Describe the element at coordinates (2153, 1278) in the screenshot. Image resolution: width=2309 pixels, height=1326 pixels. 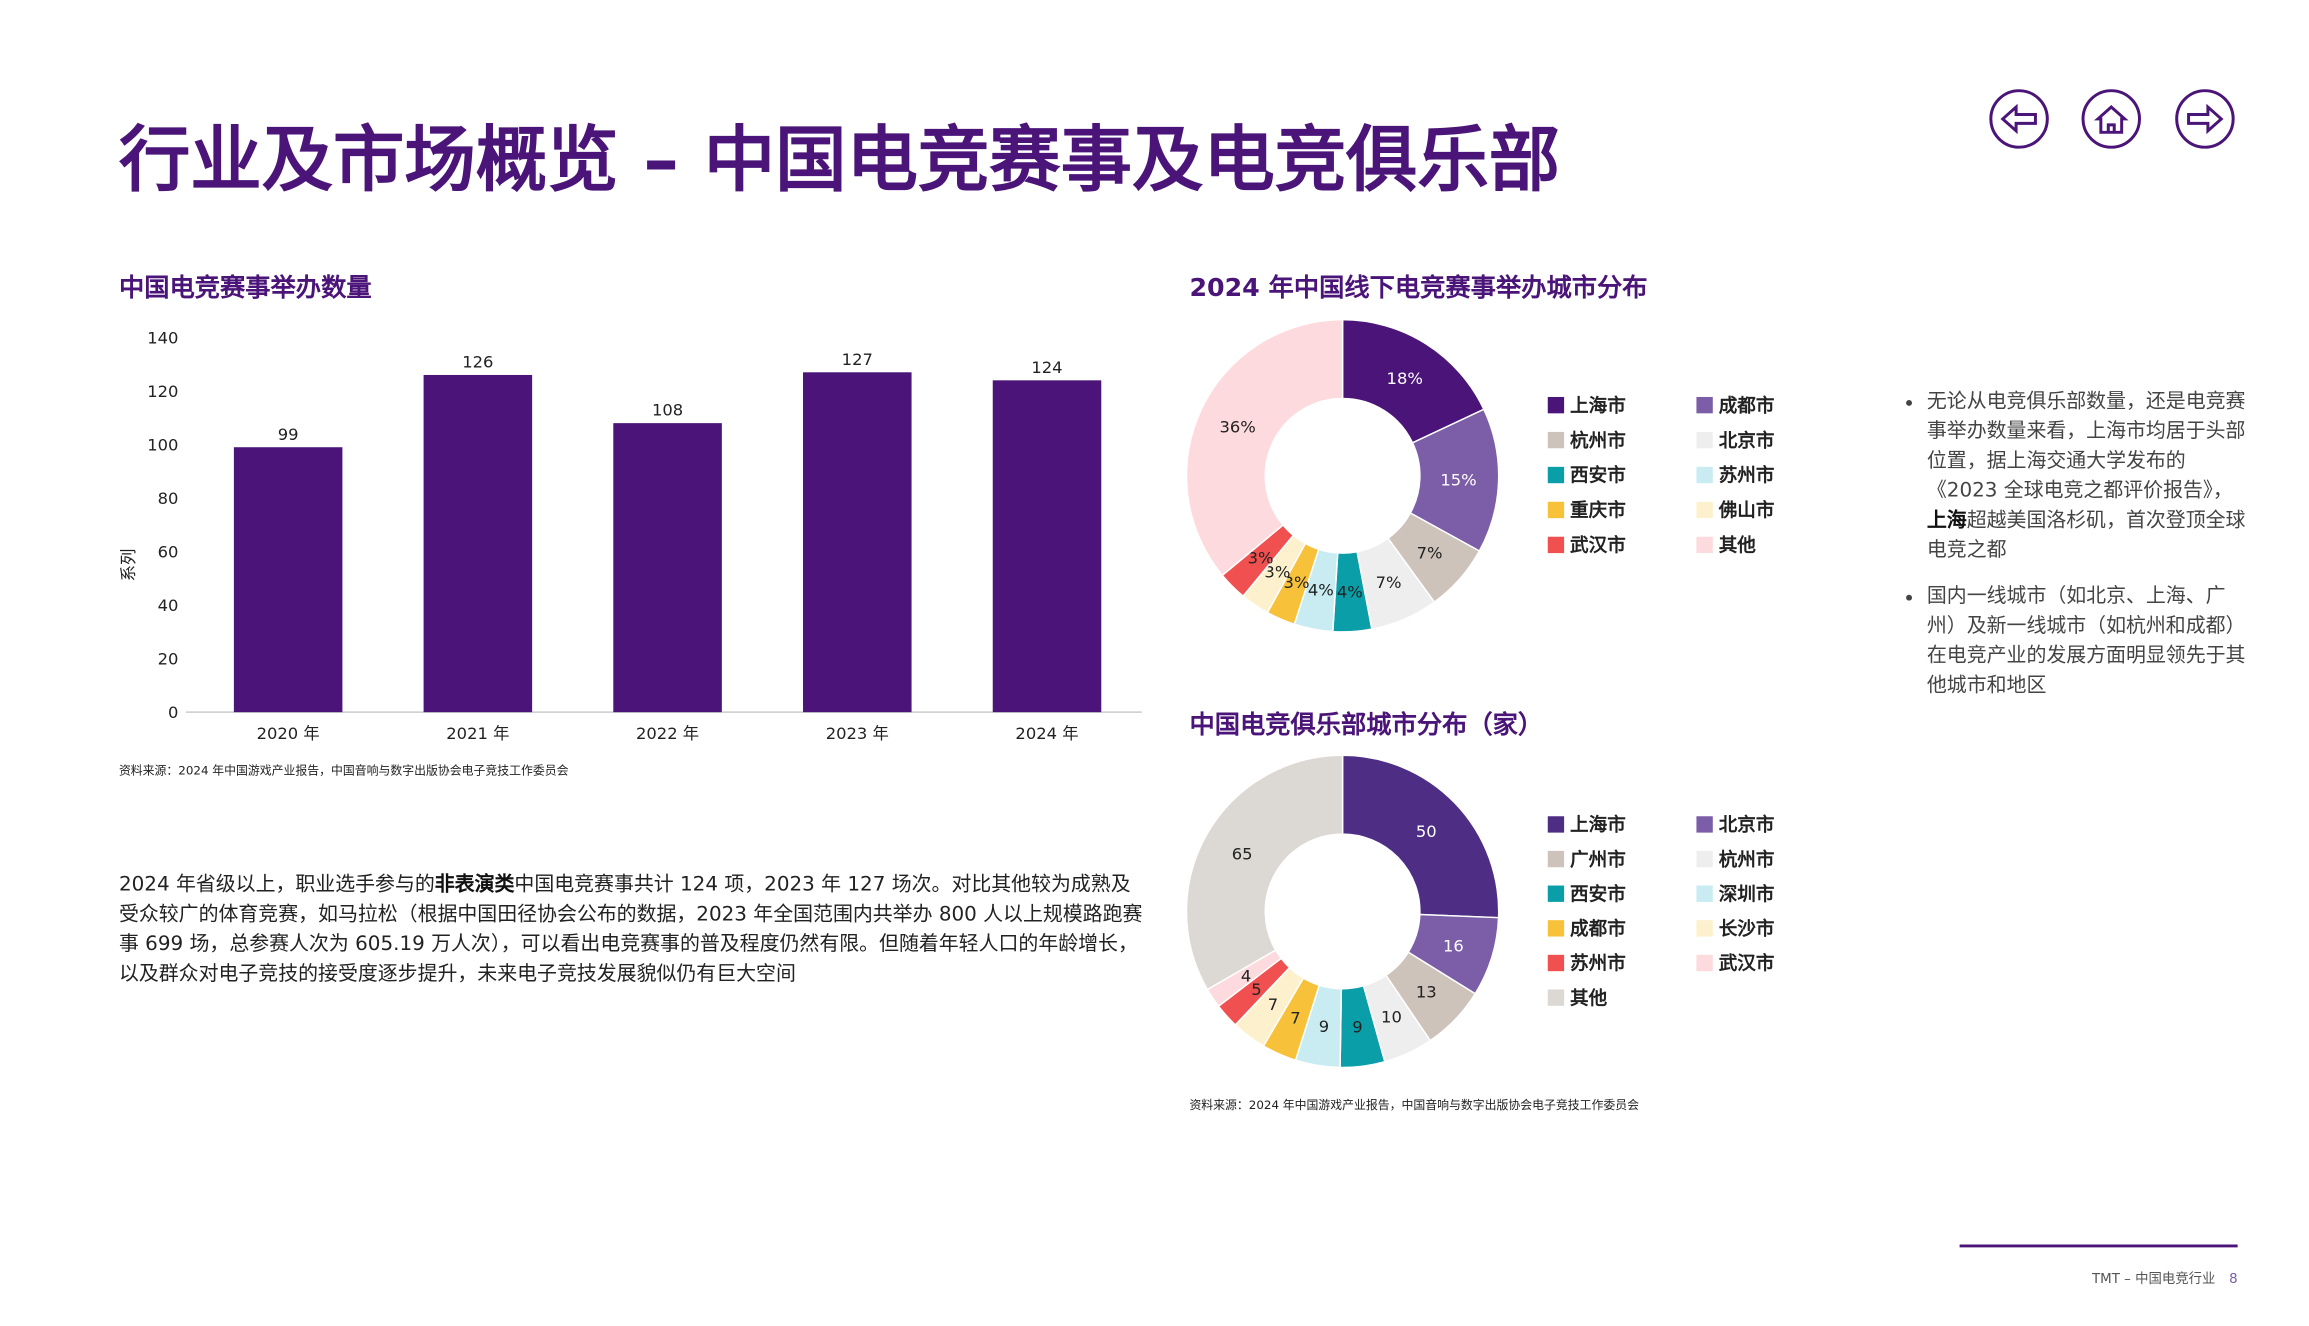
I see `footer-text: TMT – 中国电竞行业` at that location.